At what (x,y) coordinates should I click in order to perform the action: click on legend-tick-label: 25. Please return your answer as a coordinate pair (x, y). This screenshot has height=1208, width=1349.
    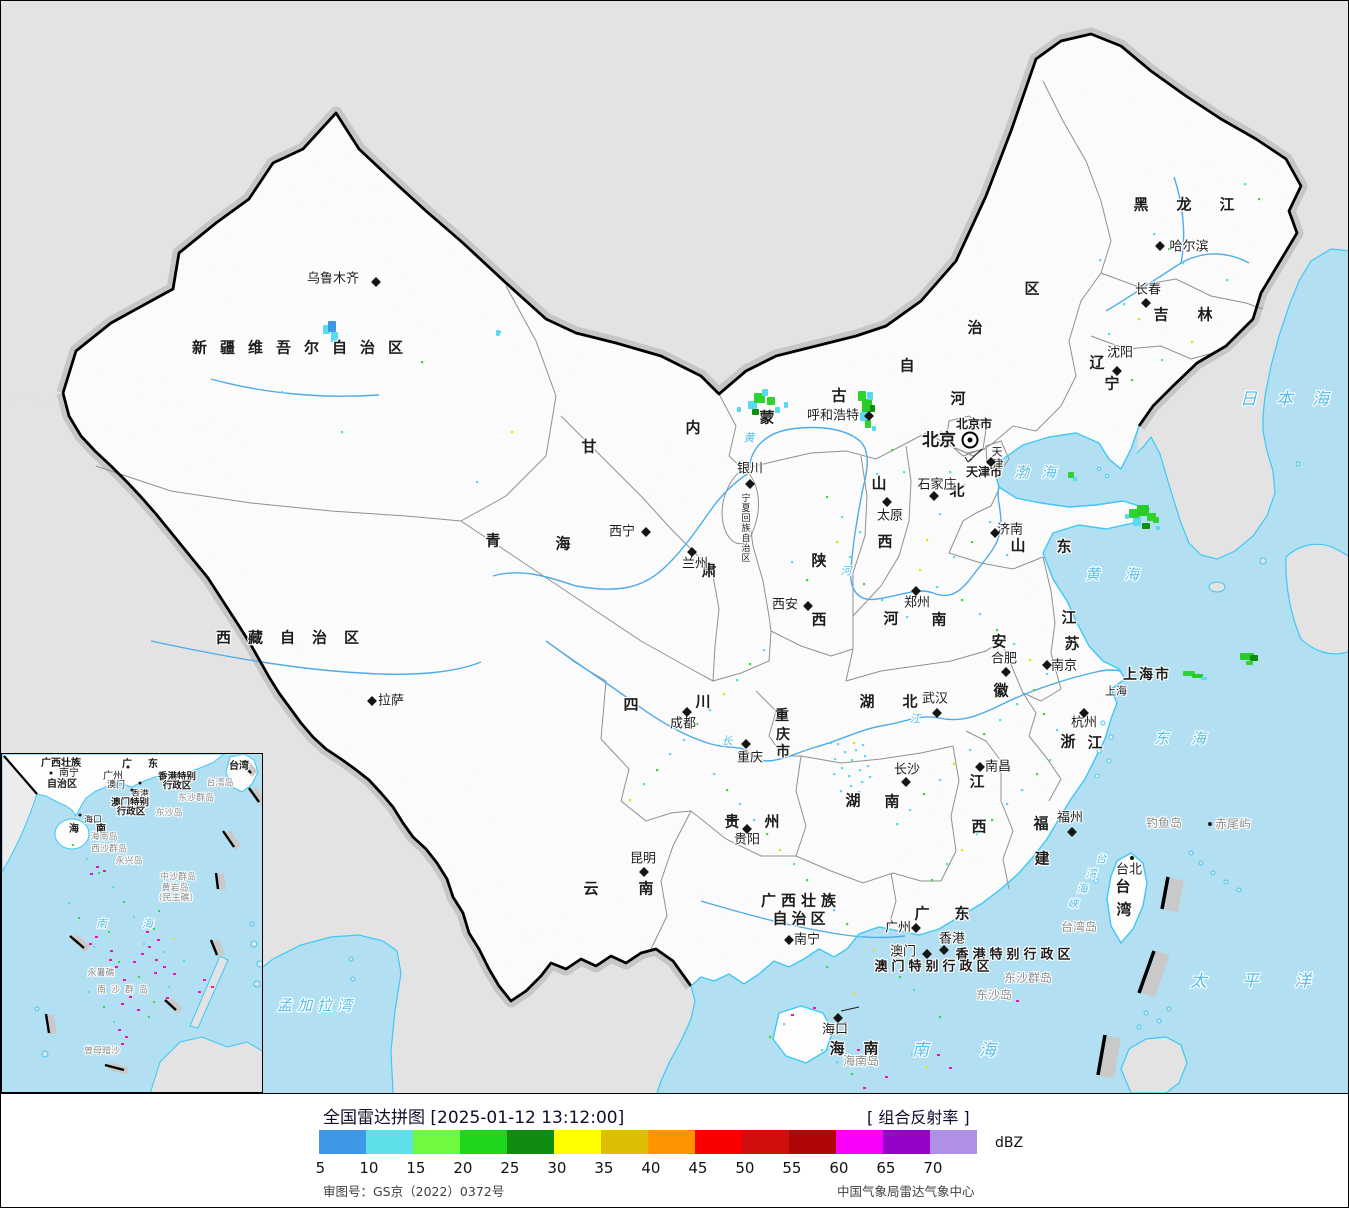
    Looking at the image, I should click on (510, 1168).